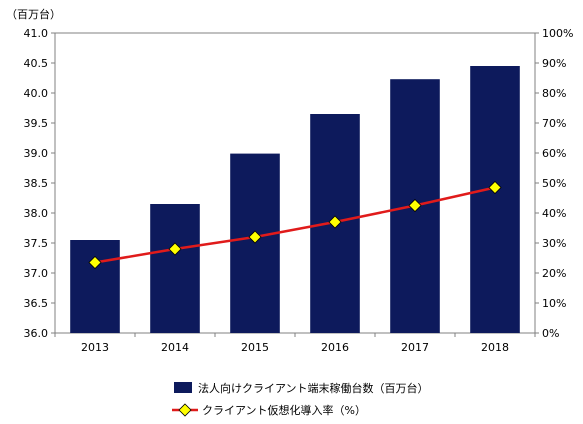 Image resolution: width=583 pixels, height=424 pixels. Describe the element at coordinates (36, 333) in the screenshot. I see `left-tick-label: 36.0` at that location.